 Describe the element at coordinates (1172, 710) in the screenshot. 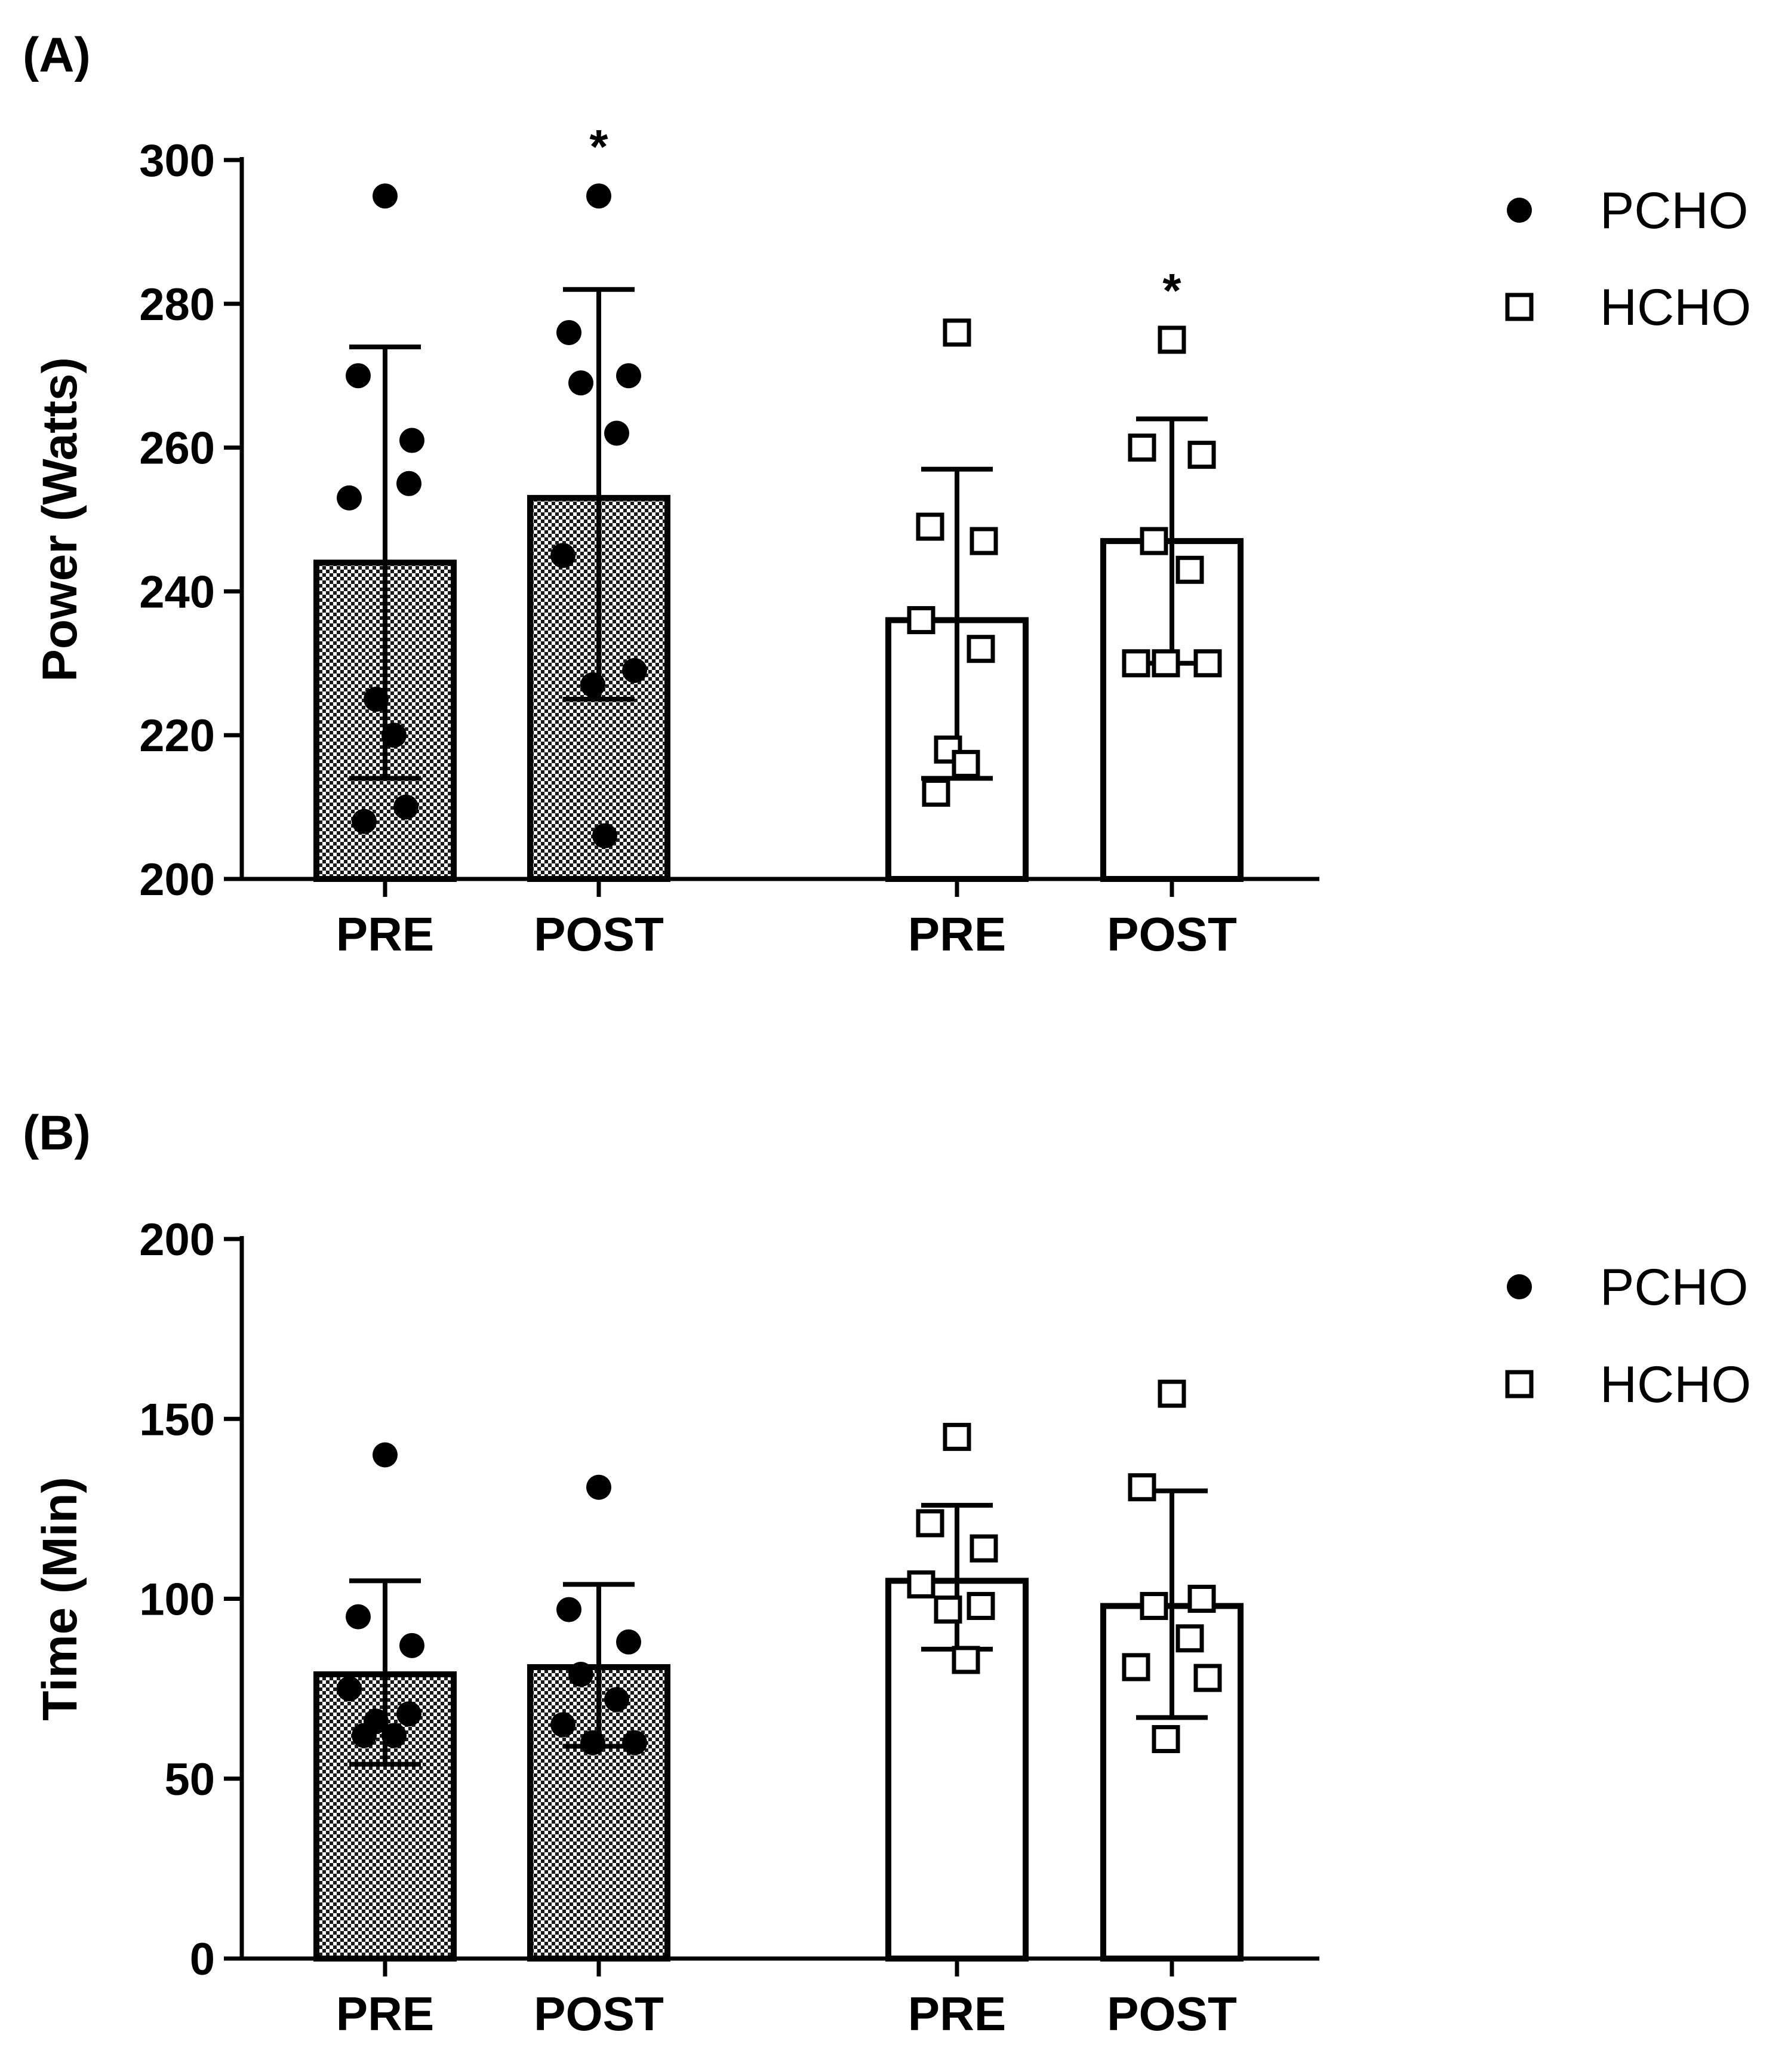

I see `bar-hcho-post` at that location.